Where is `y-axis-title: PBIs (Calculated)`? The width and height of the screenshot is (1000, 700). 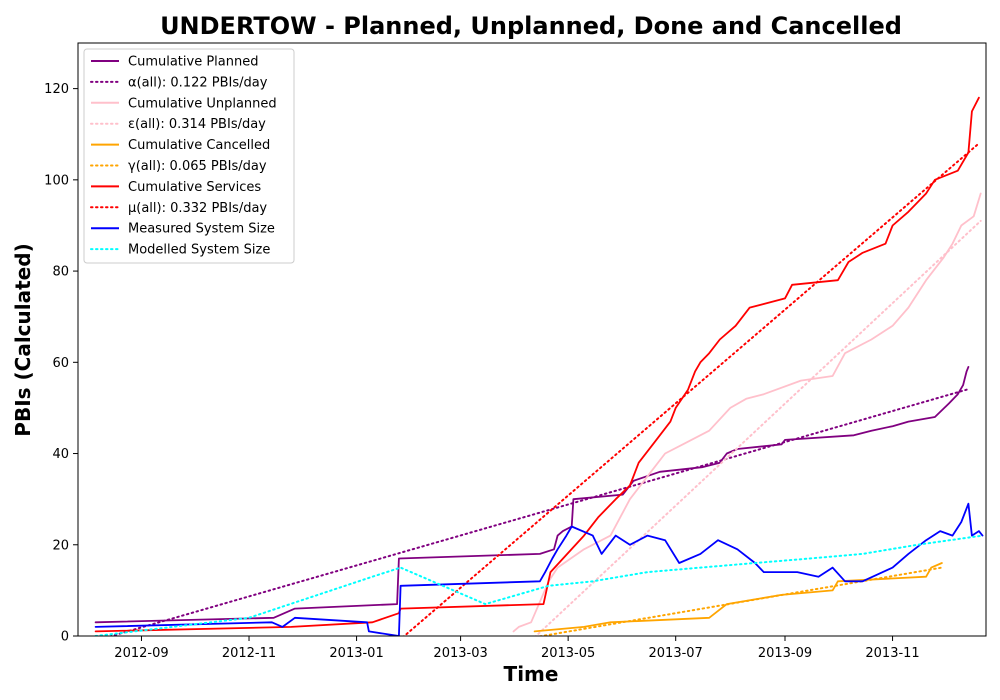 y-axis-title: PBIs (Calculated) is located at coordinates (23, 339).